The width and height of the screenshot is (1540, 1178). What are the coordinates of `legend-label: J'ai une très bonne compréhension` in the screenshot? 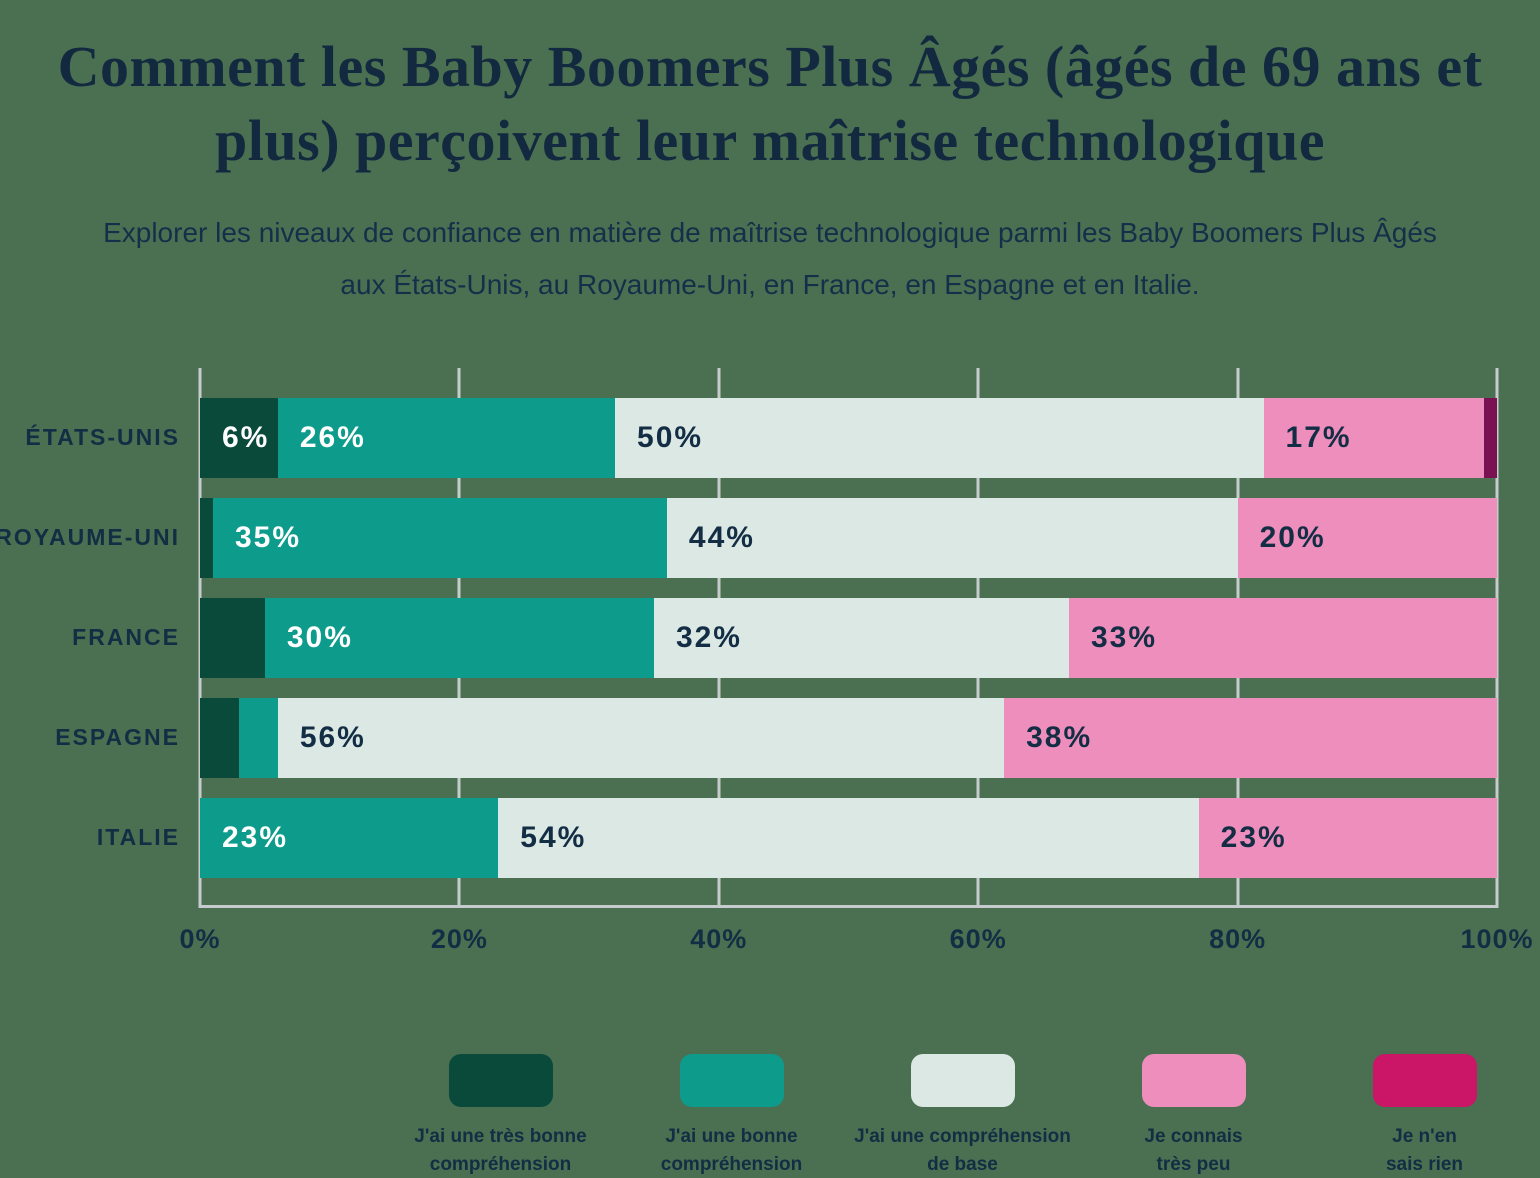 It's located at (500, 1150).